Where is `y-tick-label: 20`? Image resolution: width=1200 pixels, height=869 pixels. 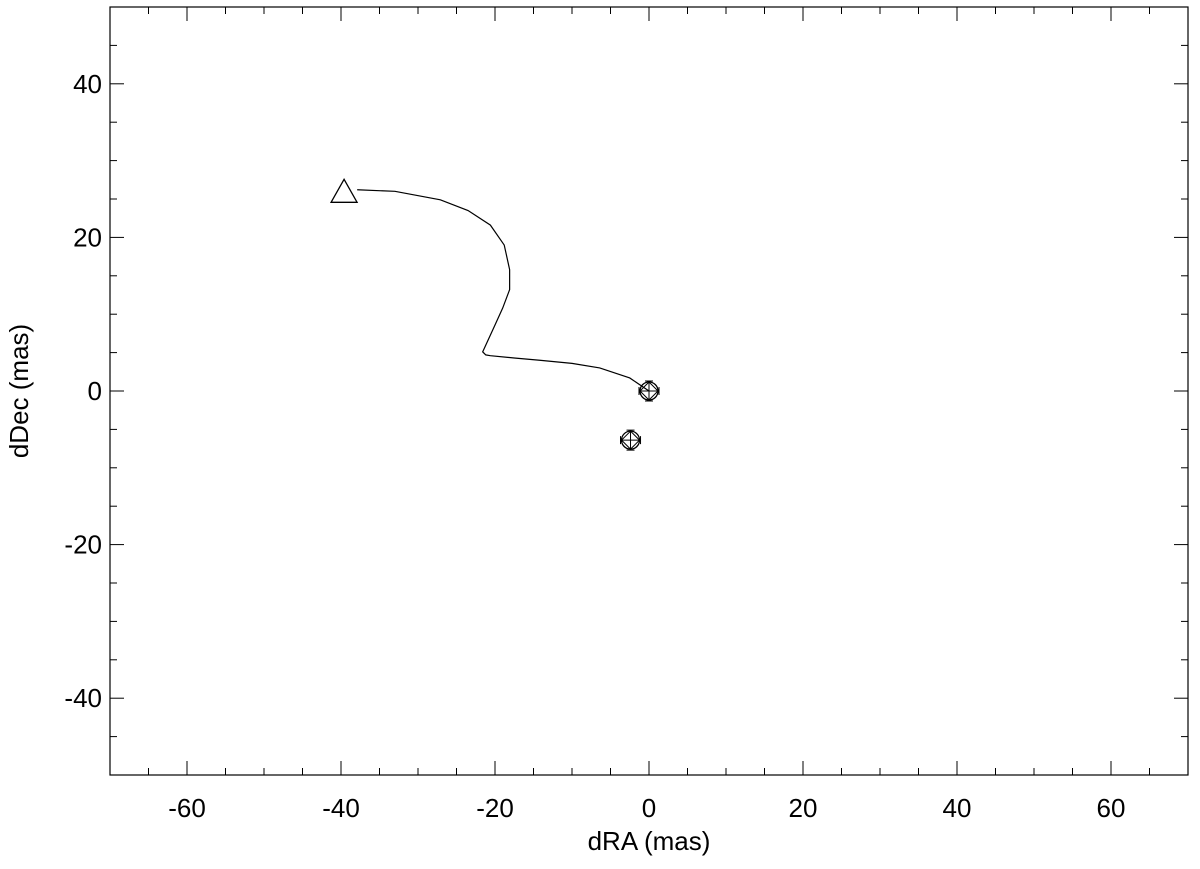 y-tick-label: 20 is located at coordinates (87, 237).